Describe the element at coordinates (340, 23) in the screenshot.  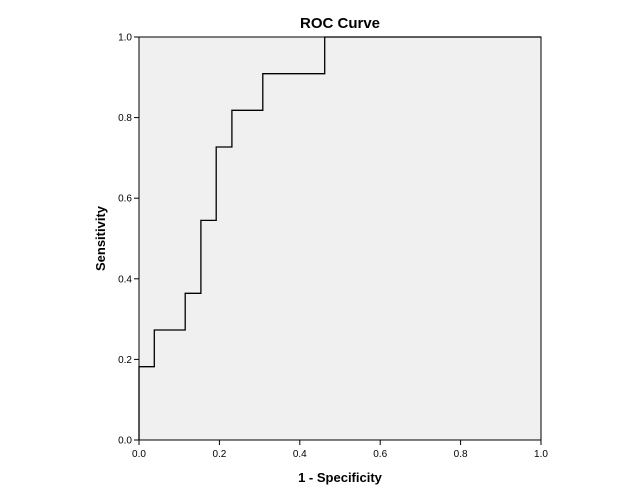
I see `chart-title: ROC Curve` at that location.